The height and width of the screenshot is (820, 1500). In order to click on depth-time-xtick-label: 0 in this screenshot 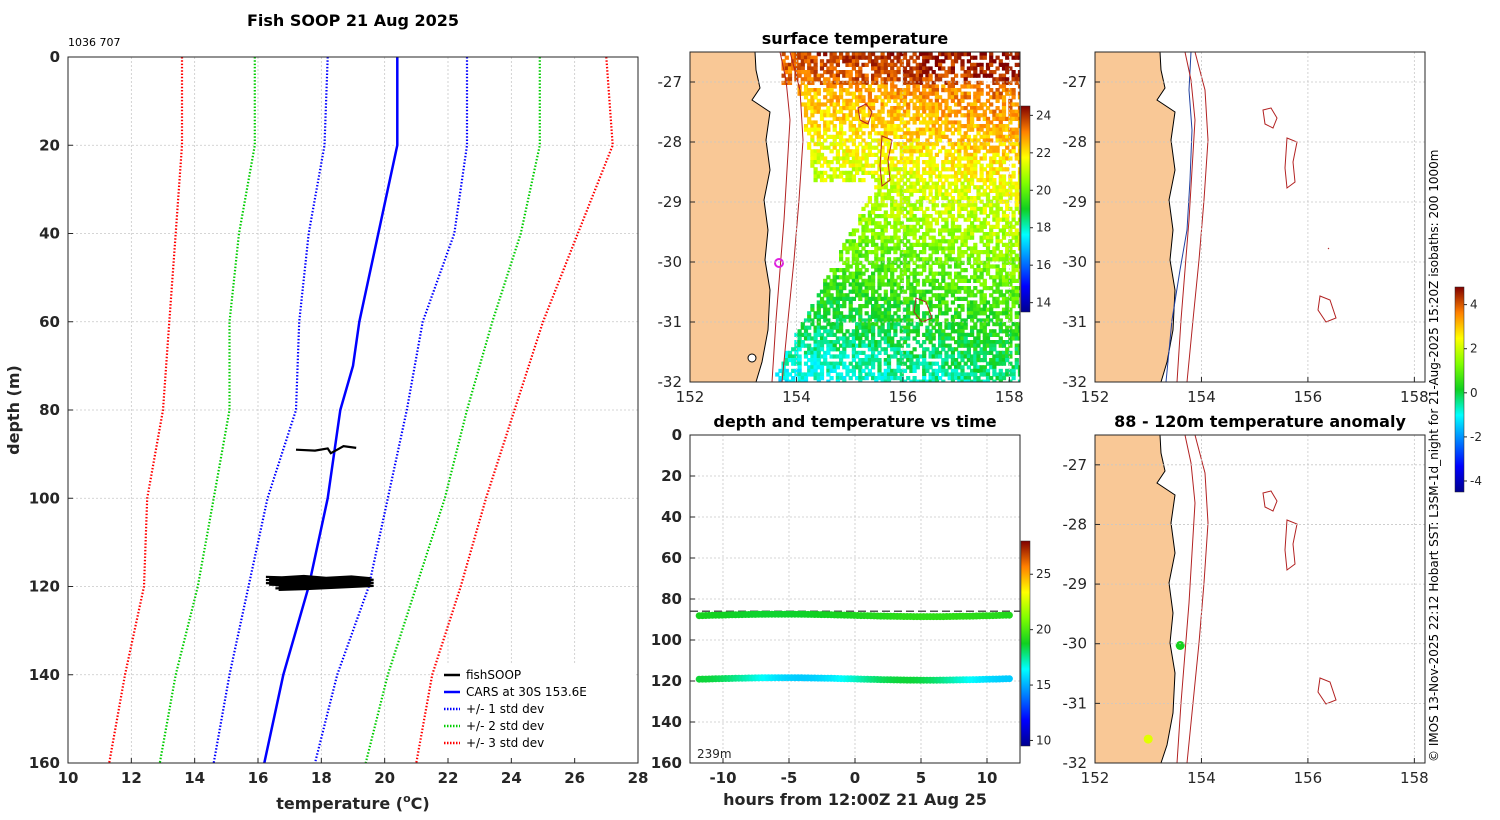, I will do `click(855, 778)`.